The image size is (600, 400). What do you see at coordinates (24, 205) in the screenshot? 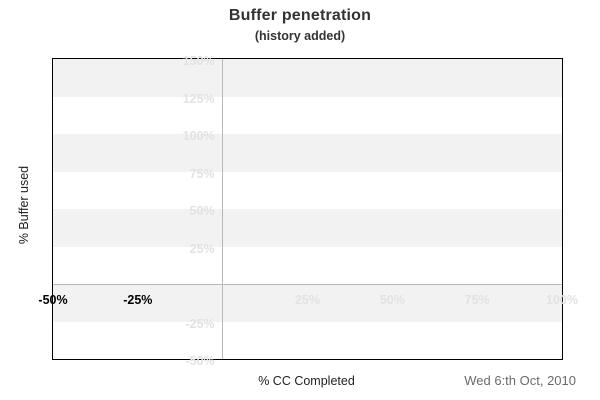
I see `y-axis-title: % Buffer used` at bounding box center [24, 205].